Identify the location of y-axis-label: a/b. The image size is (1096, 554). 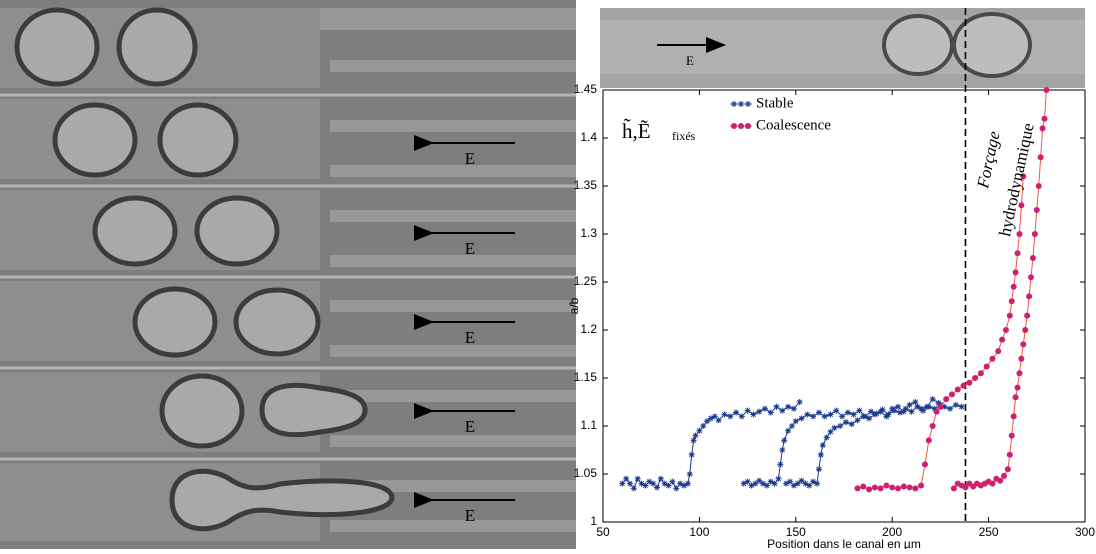
(574, 305).